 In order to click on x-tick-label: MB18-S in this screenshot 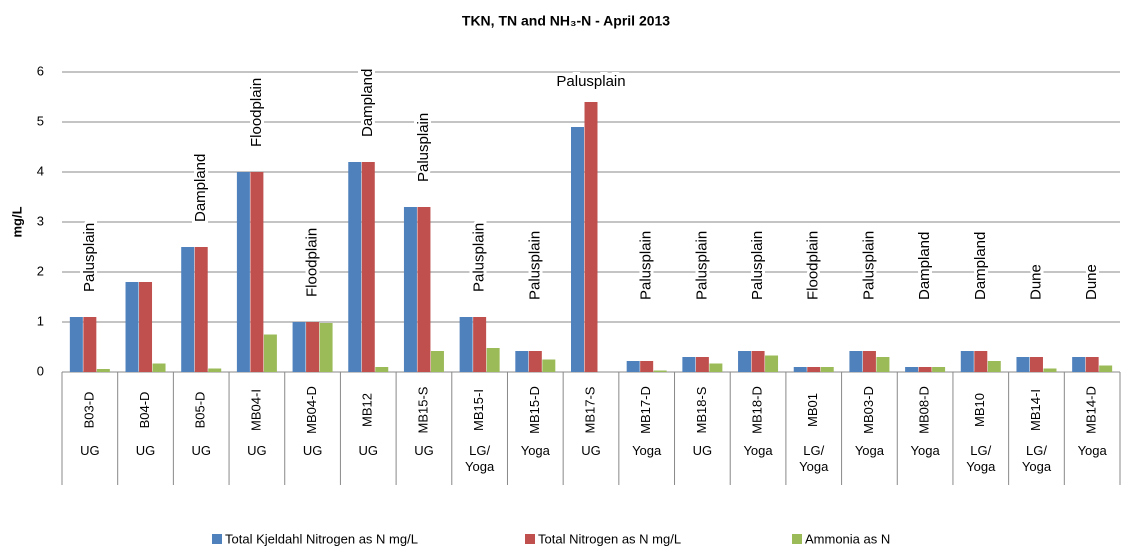, I will do `click(701, 409)`.